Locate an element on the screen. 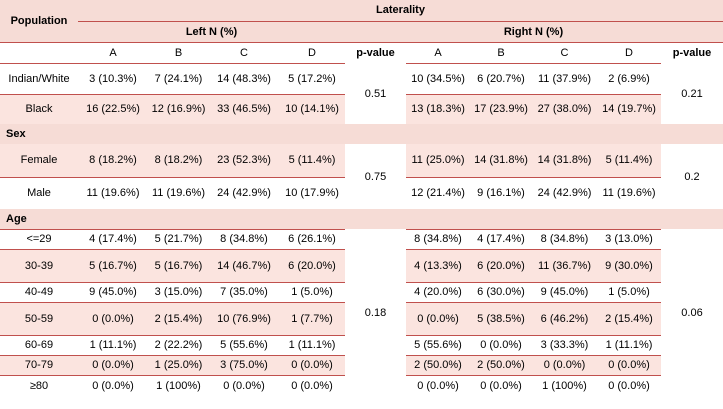 This screenshot has width=723, height=409. cell: 14 (31.8%) is located at coordinates (501, 160).